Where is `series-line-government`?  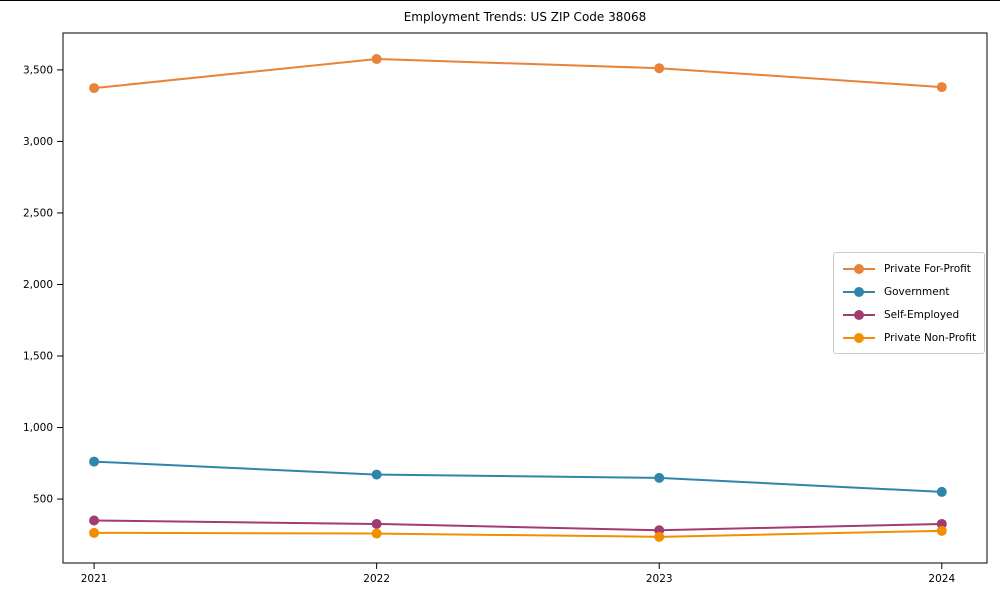
series-line-government is located at coordinates (518, 476).